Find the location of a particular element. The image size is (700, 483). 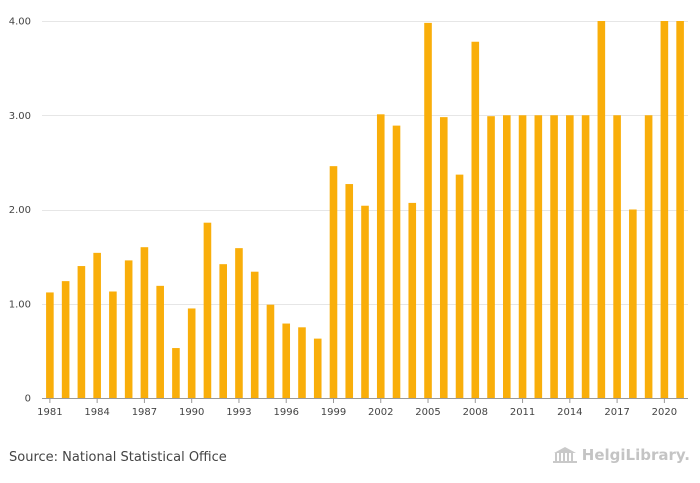

bar-1981 is located at coordinates (50, 345).